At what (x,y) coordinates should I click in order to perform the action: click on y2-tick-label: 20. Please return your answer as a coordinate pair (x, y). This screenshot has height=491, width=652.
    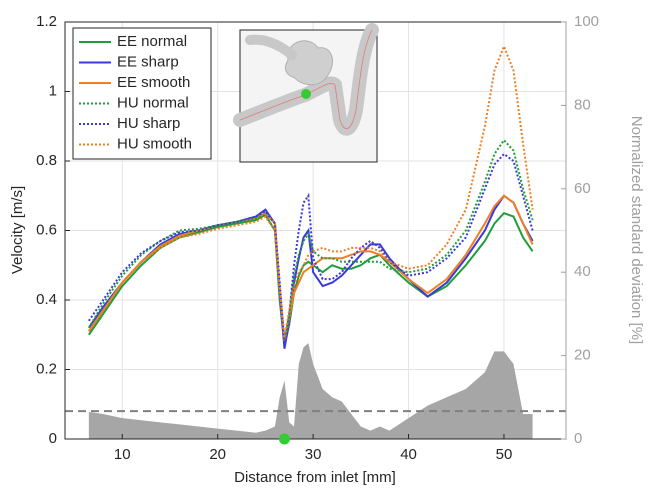
    Looking at the image, I should click on (582, 355).